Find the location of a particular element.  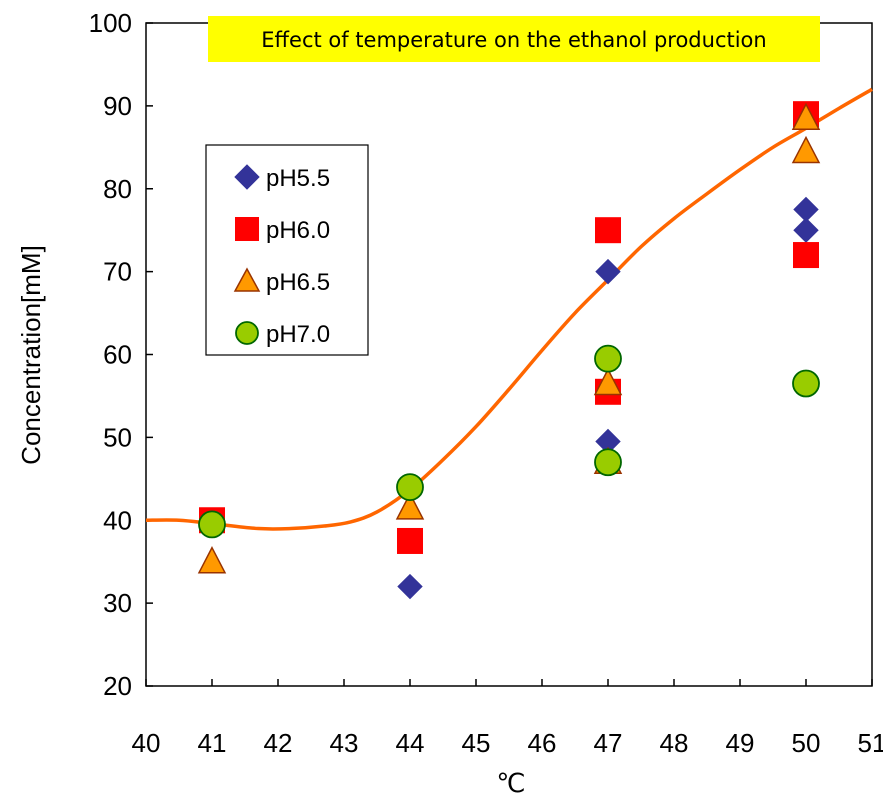

x-tick-label: 41 is located at coordinates (212, 743).